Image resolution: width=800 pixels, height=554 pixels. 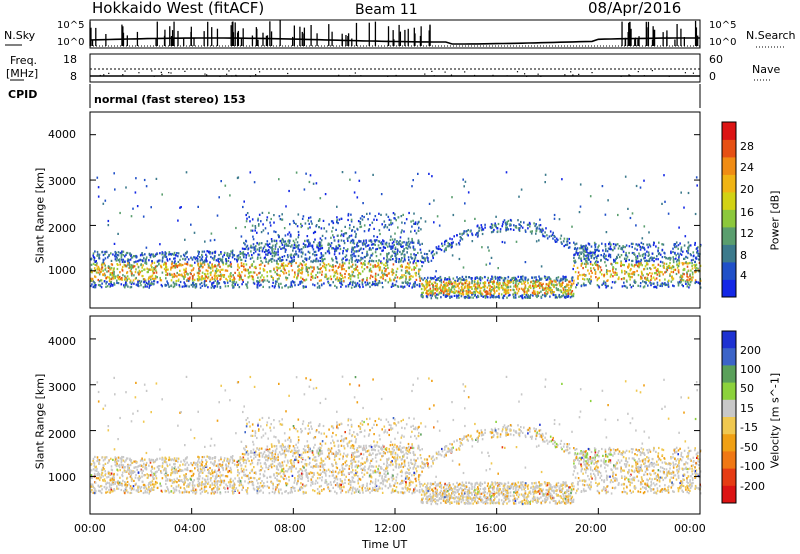 I want to click on velocity-ytick-3000: 3000, so click(x=62, y=387).